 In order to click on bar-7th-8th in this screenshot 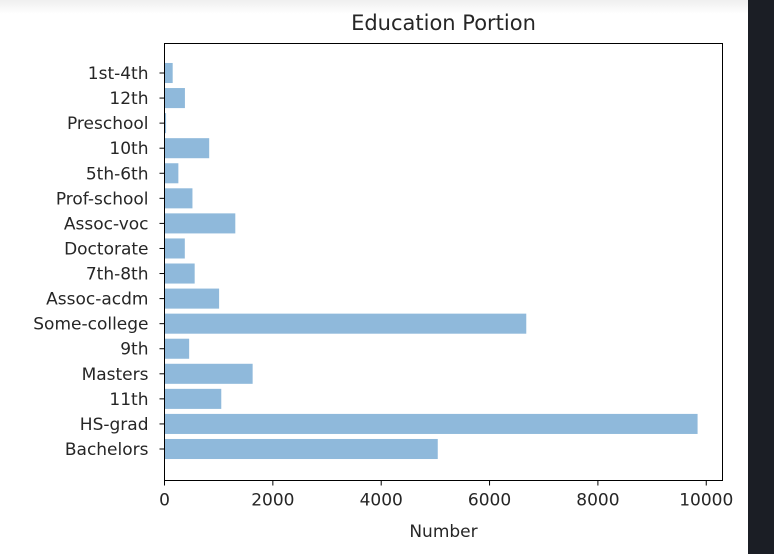, I will do `click(179, 273)`.